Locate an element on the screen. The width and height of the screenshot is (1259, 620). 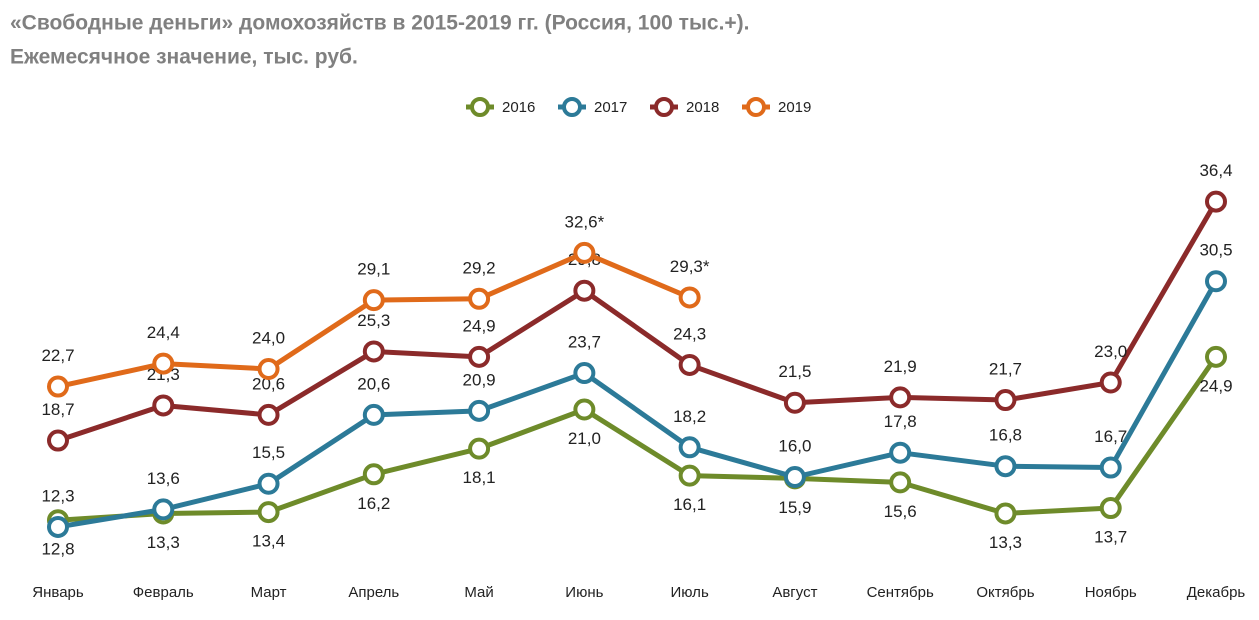
x-tick-label: Июль is located at coordinates (689, 592).